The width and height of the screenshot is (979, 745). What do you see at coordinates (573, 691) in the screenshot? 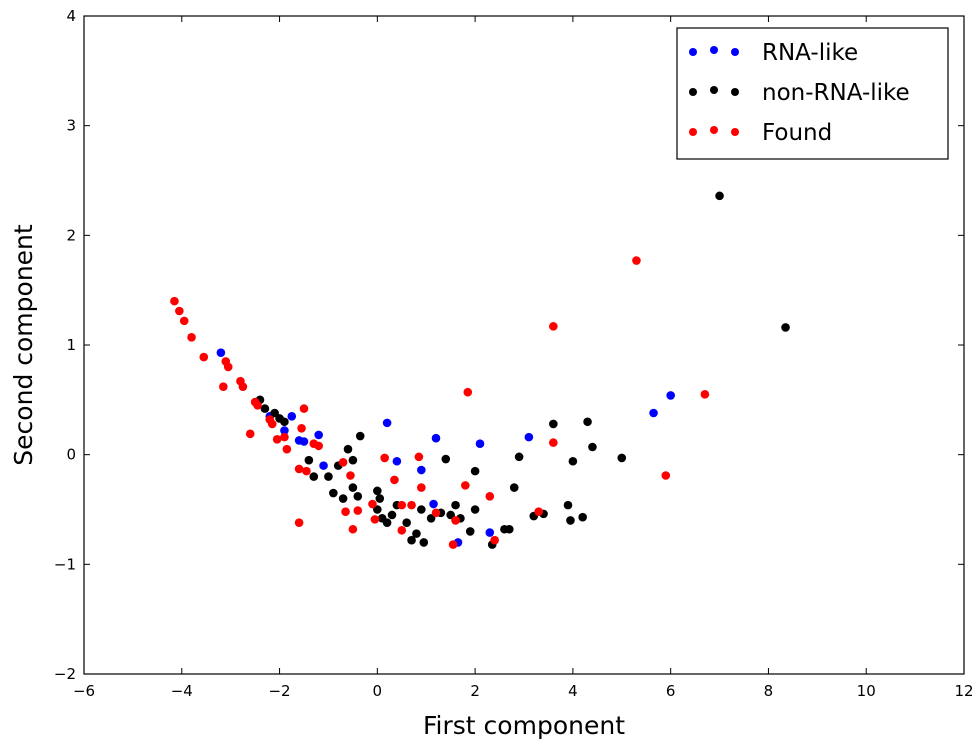
I see `x-tick-label: 4` at bounding box center [573, 691].